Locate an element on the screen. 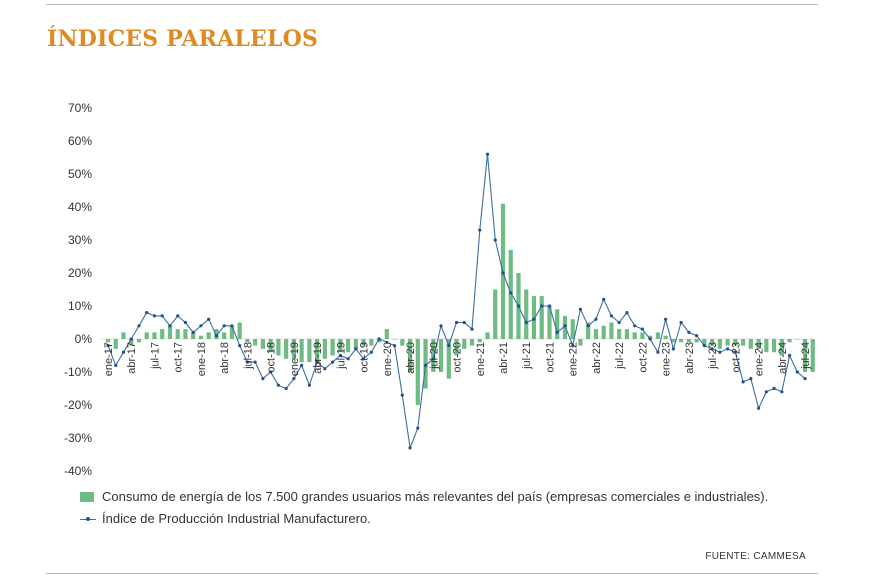 This screenshot has width=870, height=580. x-tick-label: ene-19 is located at coordinates (295, 359).